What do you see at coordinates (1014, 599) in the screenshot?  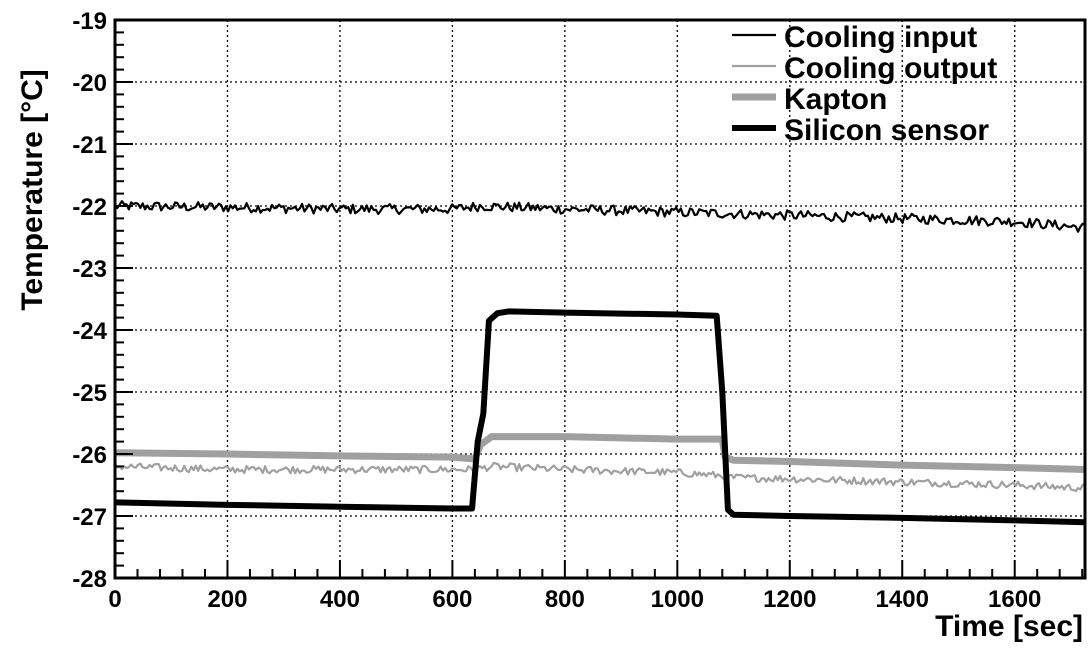 I see `x-tick-label: 1600` at bounding box center [1014, 599].